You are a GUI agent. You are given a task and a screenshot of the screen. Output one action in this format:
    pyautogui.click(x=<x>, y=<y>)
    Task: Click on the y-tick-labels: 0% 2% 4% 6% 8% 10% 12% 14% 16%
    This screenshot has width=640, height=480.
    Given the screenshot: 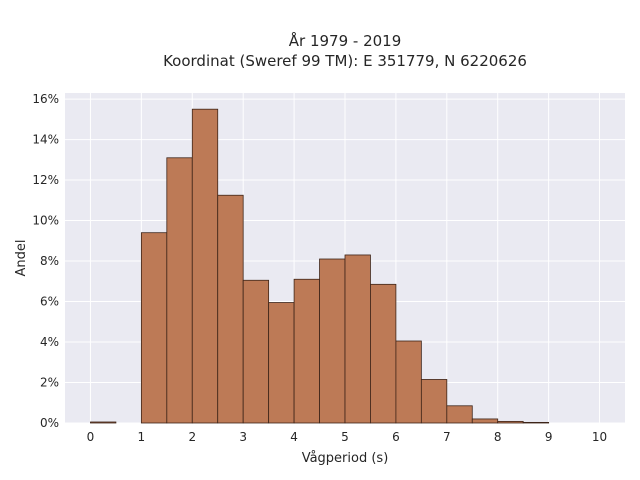 What is the action you would take?
    pyautogui.click(x=45, y=261)
    